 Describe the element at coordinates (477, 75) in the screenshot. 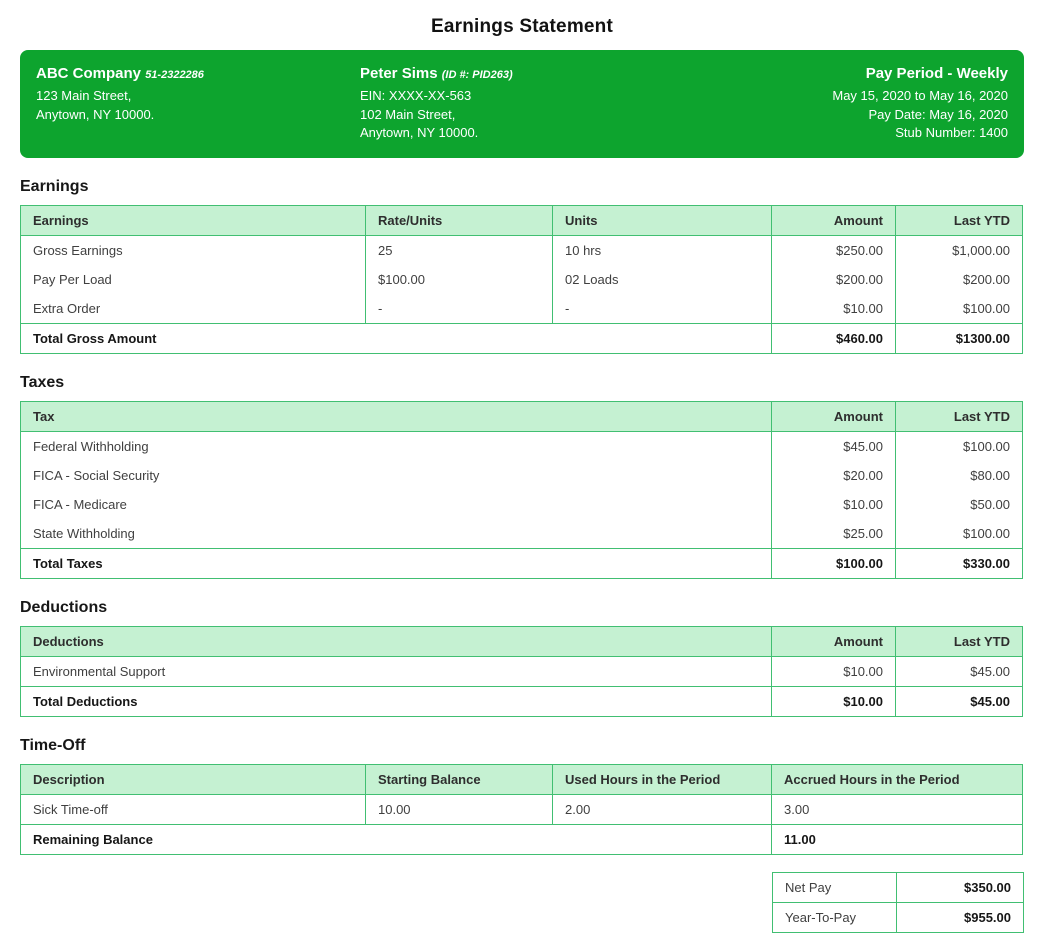

I see `employee-id: (ID #: PID263)` at that location.